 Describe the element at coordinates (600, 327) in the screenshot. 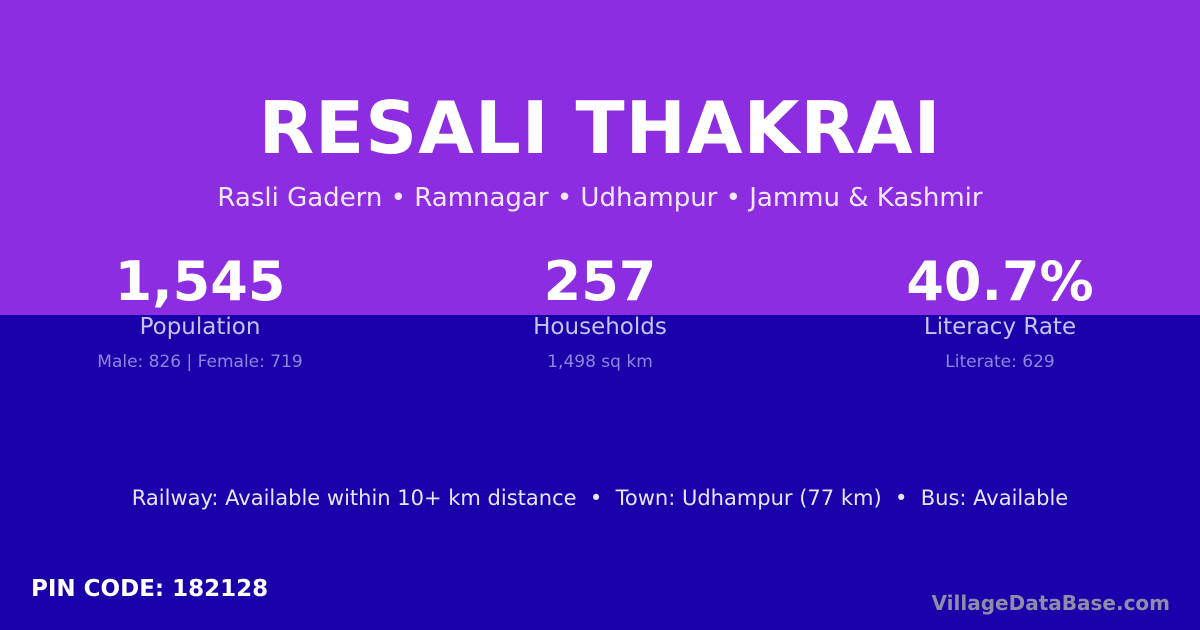

I see `stat-label: Households` at that location.